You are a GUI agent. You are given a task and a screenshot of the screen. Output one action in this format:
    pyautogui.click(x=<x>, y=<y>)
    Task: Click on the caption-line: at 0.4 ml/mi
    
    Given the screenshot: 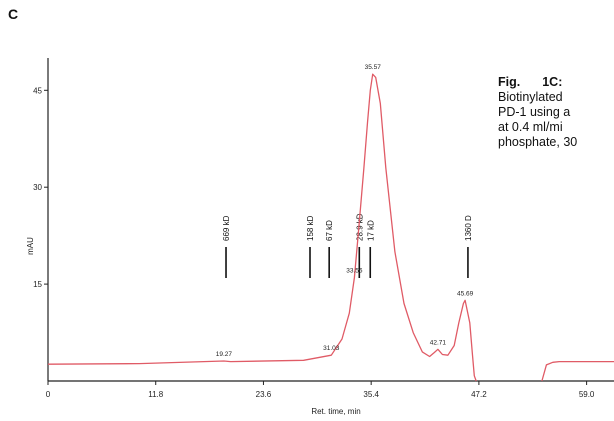 What is the action you would take?
    pyautogui.click(x=530, y=127)
    